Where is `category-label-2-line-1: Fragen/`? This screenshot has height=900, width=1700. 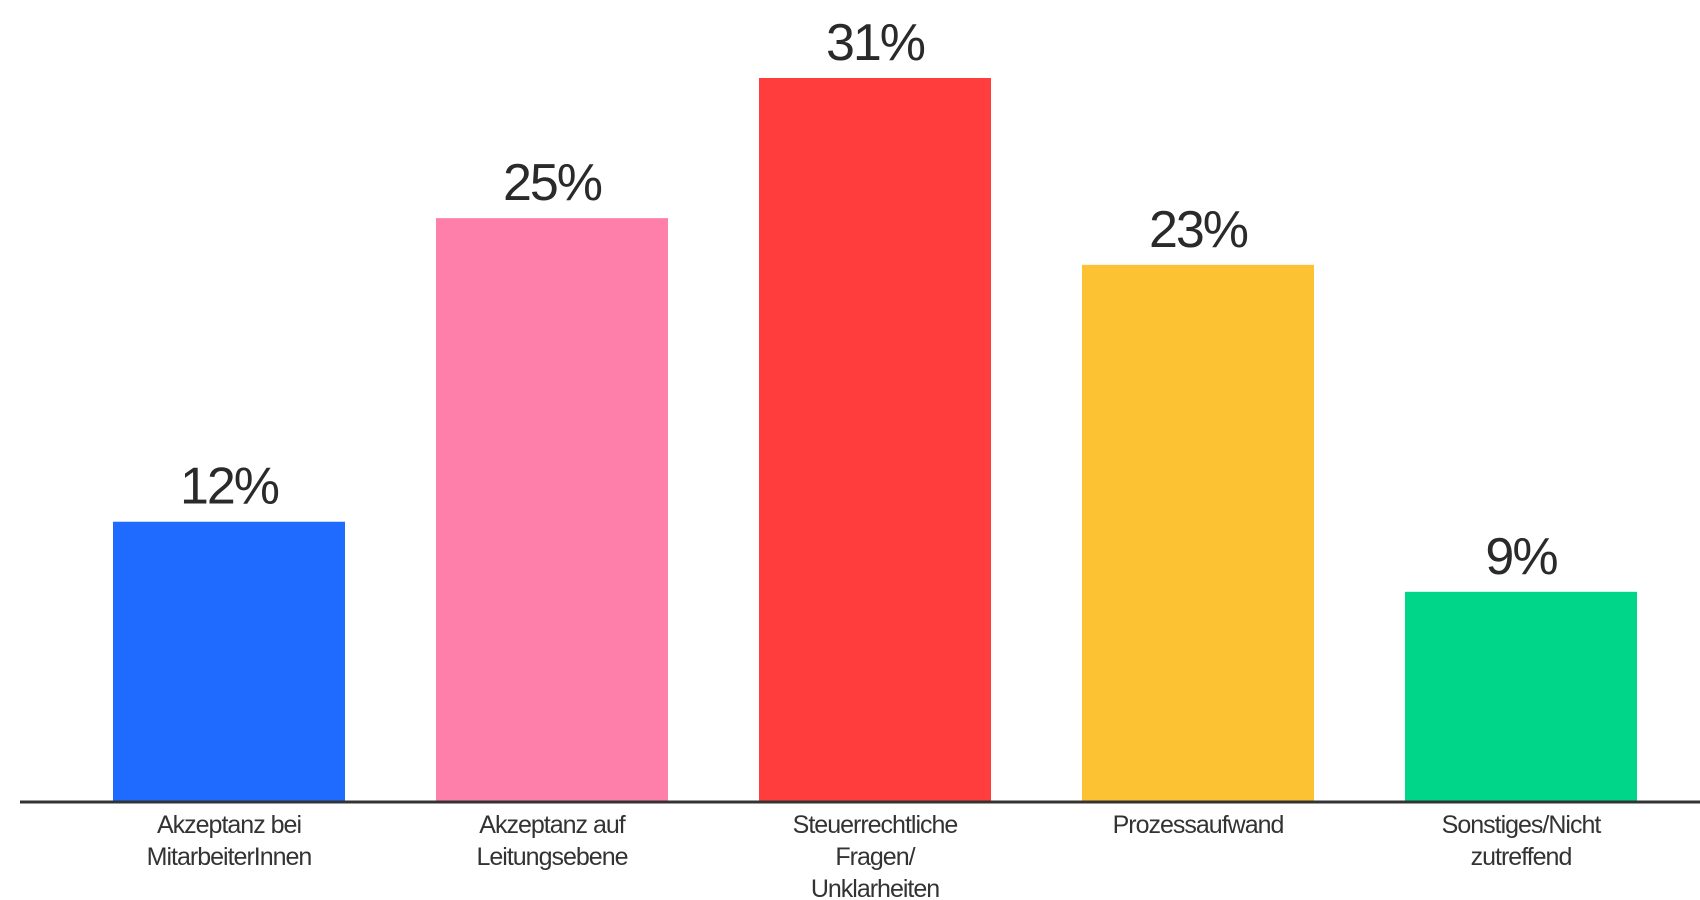 category-label-2-line-1: Fragen/ is located at coordinates (875, 857).